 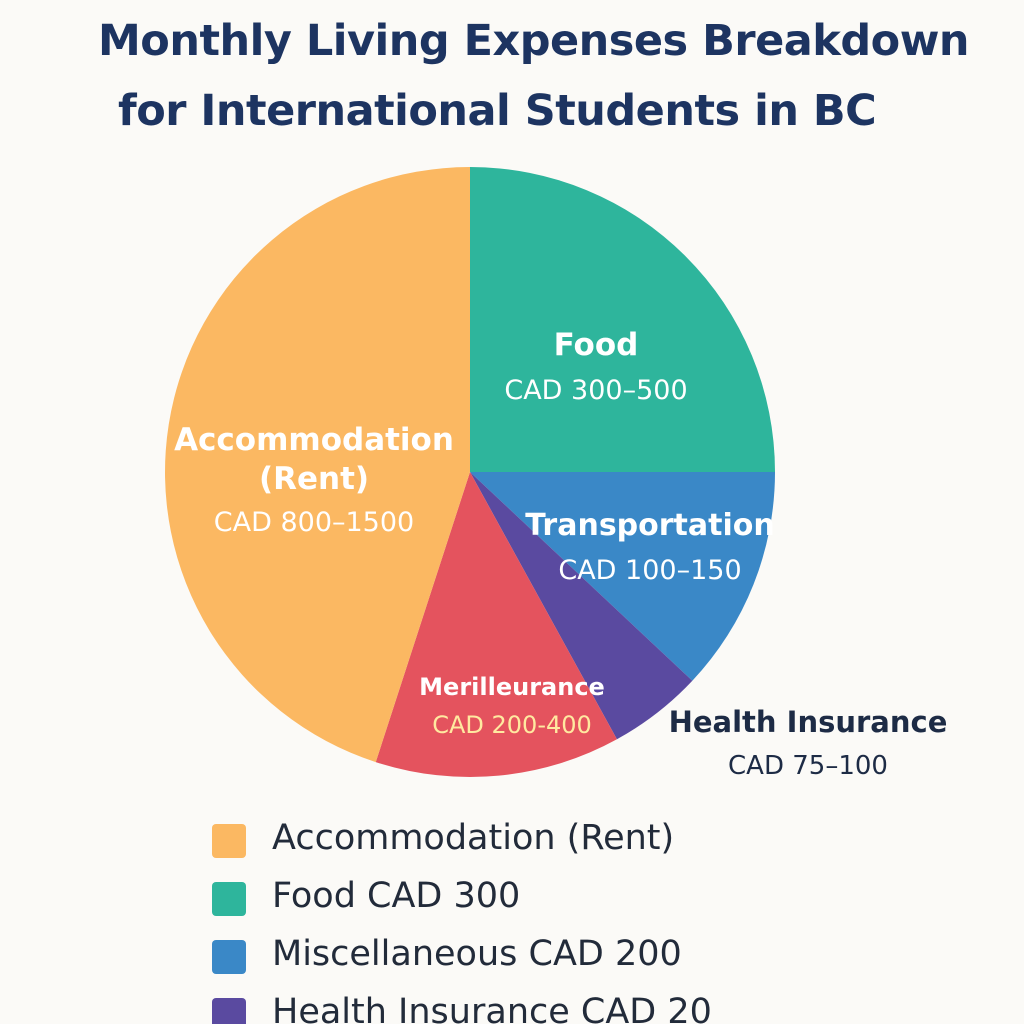 I want to click on slice-range-label: CAD 75–100, so click(x=808, y=766).